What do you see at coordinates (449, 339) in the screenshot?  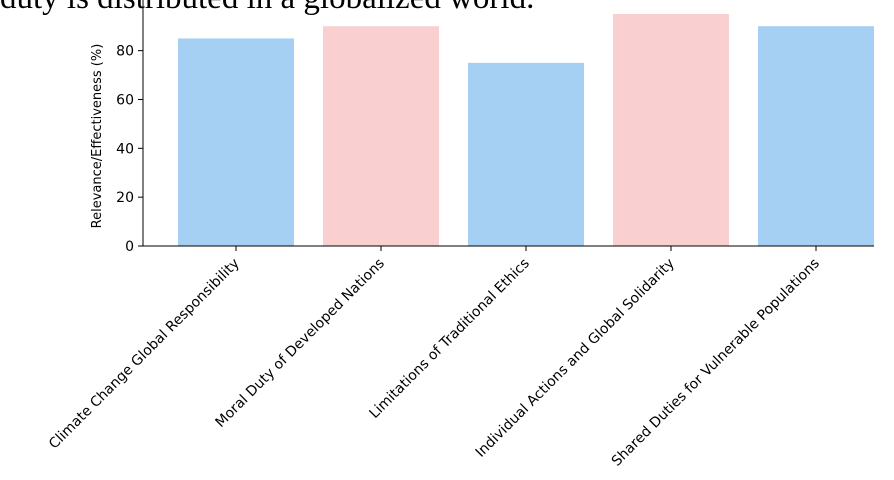 I see `x-tick-label-3: Limitations of Traditional Ethics` at bounding box center [449, 339].